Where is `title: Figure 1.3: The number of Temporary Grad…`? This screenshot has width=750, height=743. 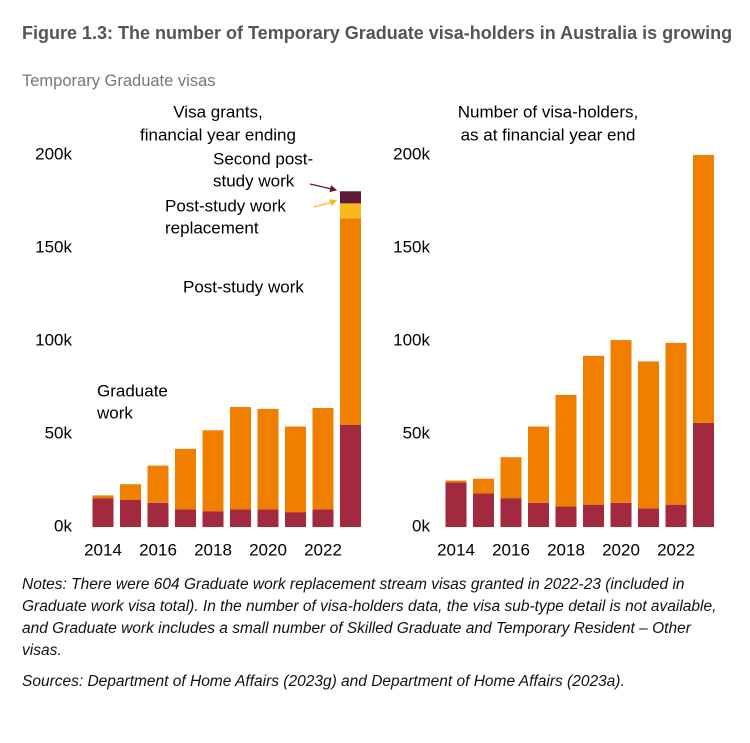 title: Figure 1.3: The number of Temporary Grad… is located at coordinates (377, 33).